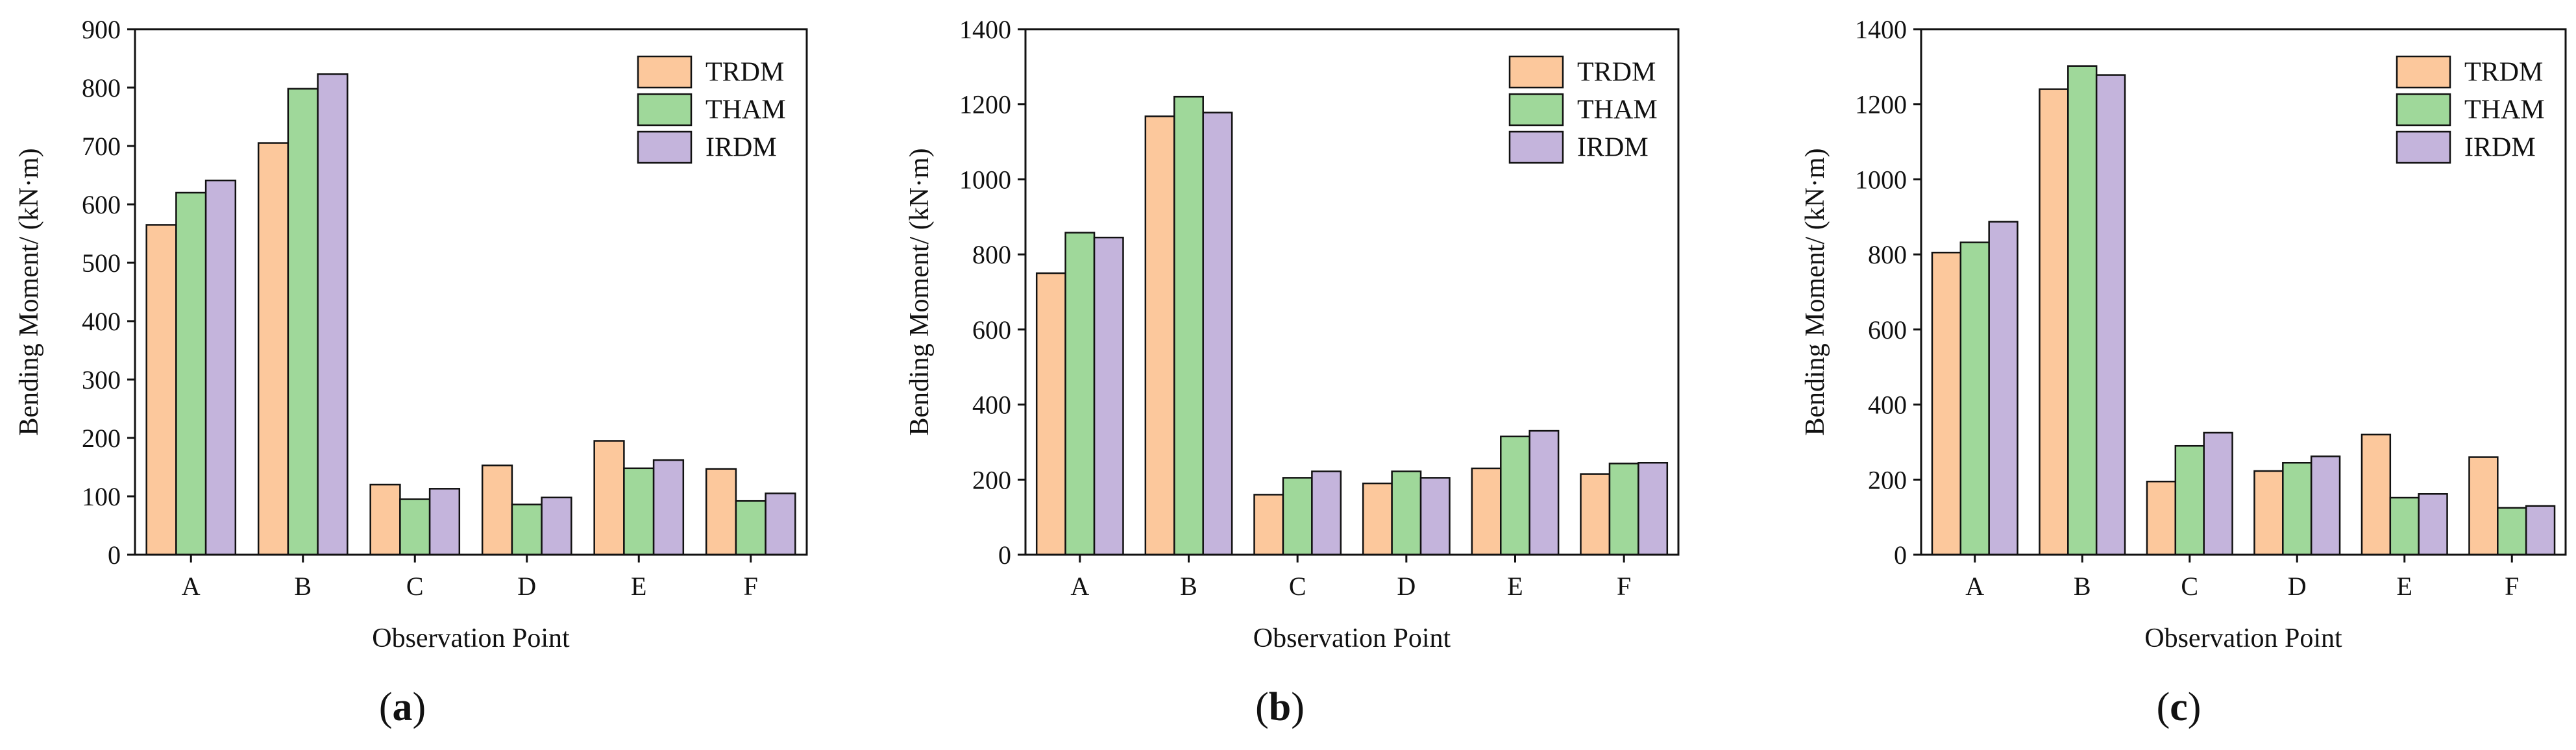  What do you see at coordinates (101, 146) in the screenshot?
I see `y-tick-label: 700` at bounding box center [101, 146].